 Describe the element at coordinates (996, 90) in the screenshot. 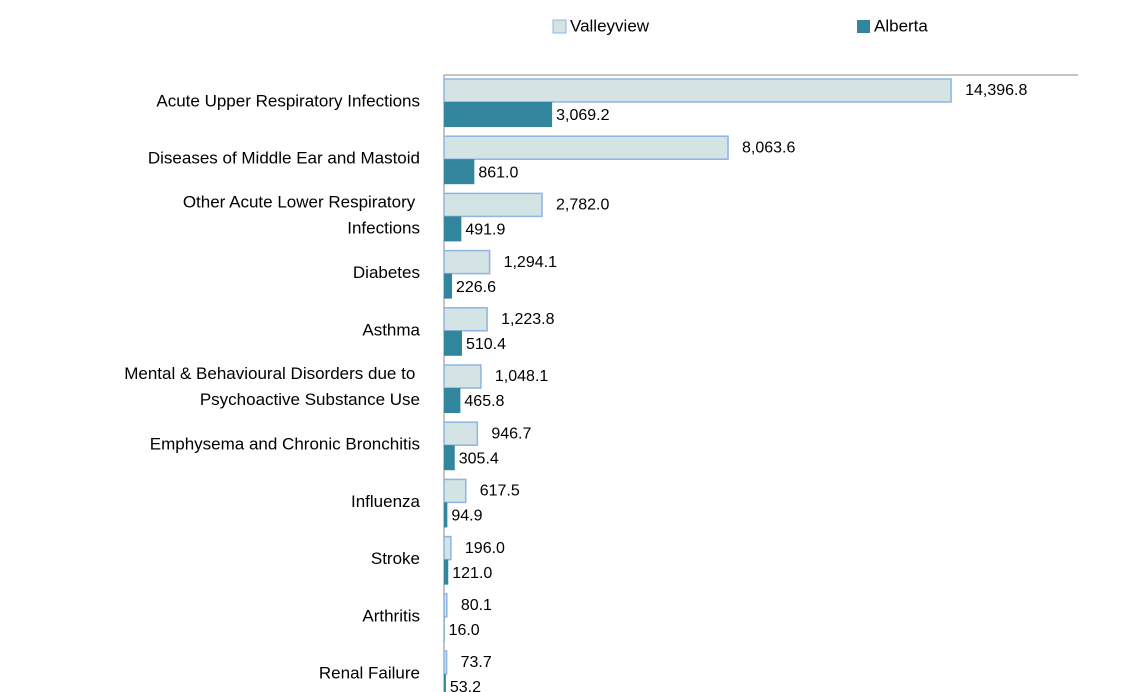

I see `value-label: 14,396.8` at that location.